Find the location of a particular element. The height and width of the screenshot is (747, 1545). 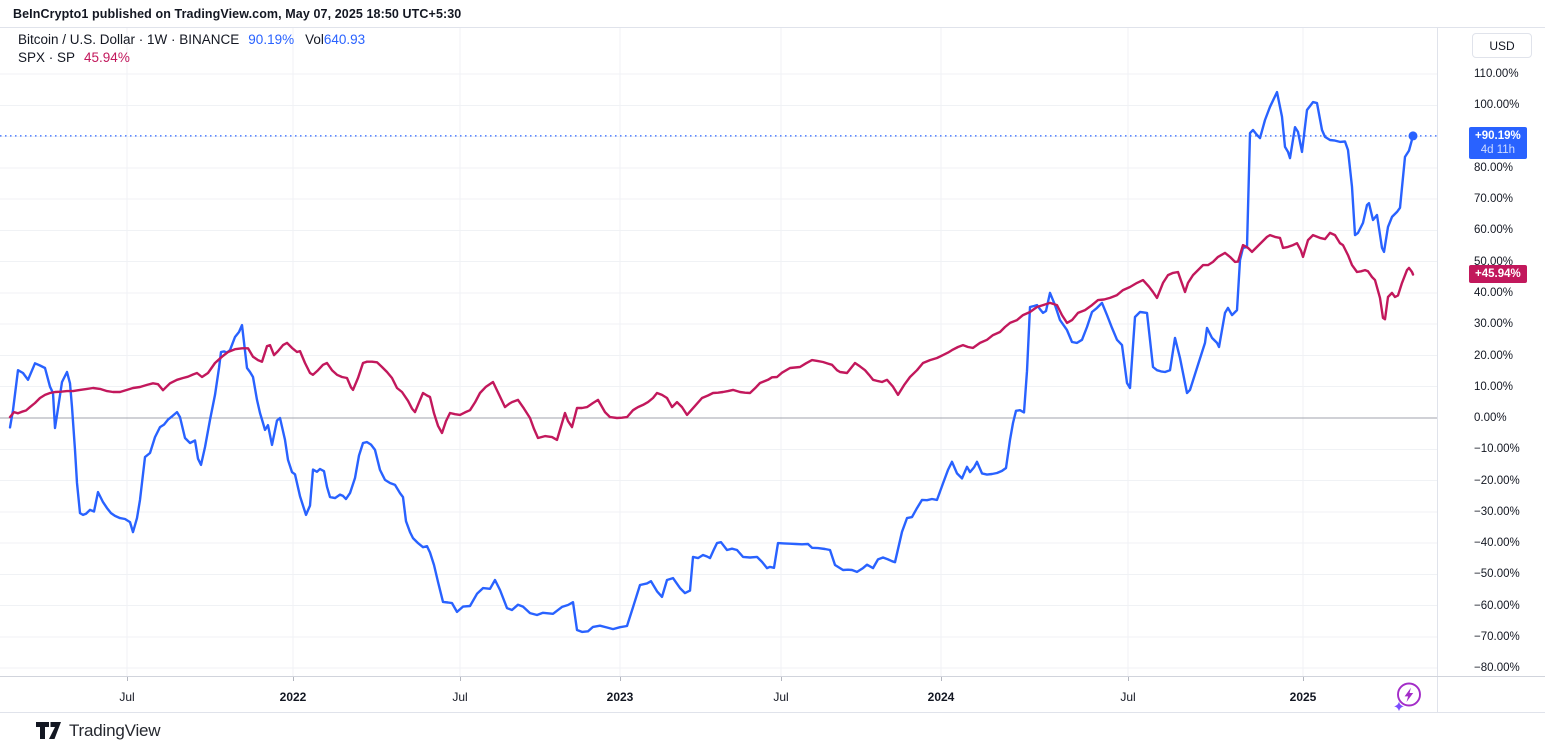

price-scale-label: −60.00% is located at coordinates (1497, 605).